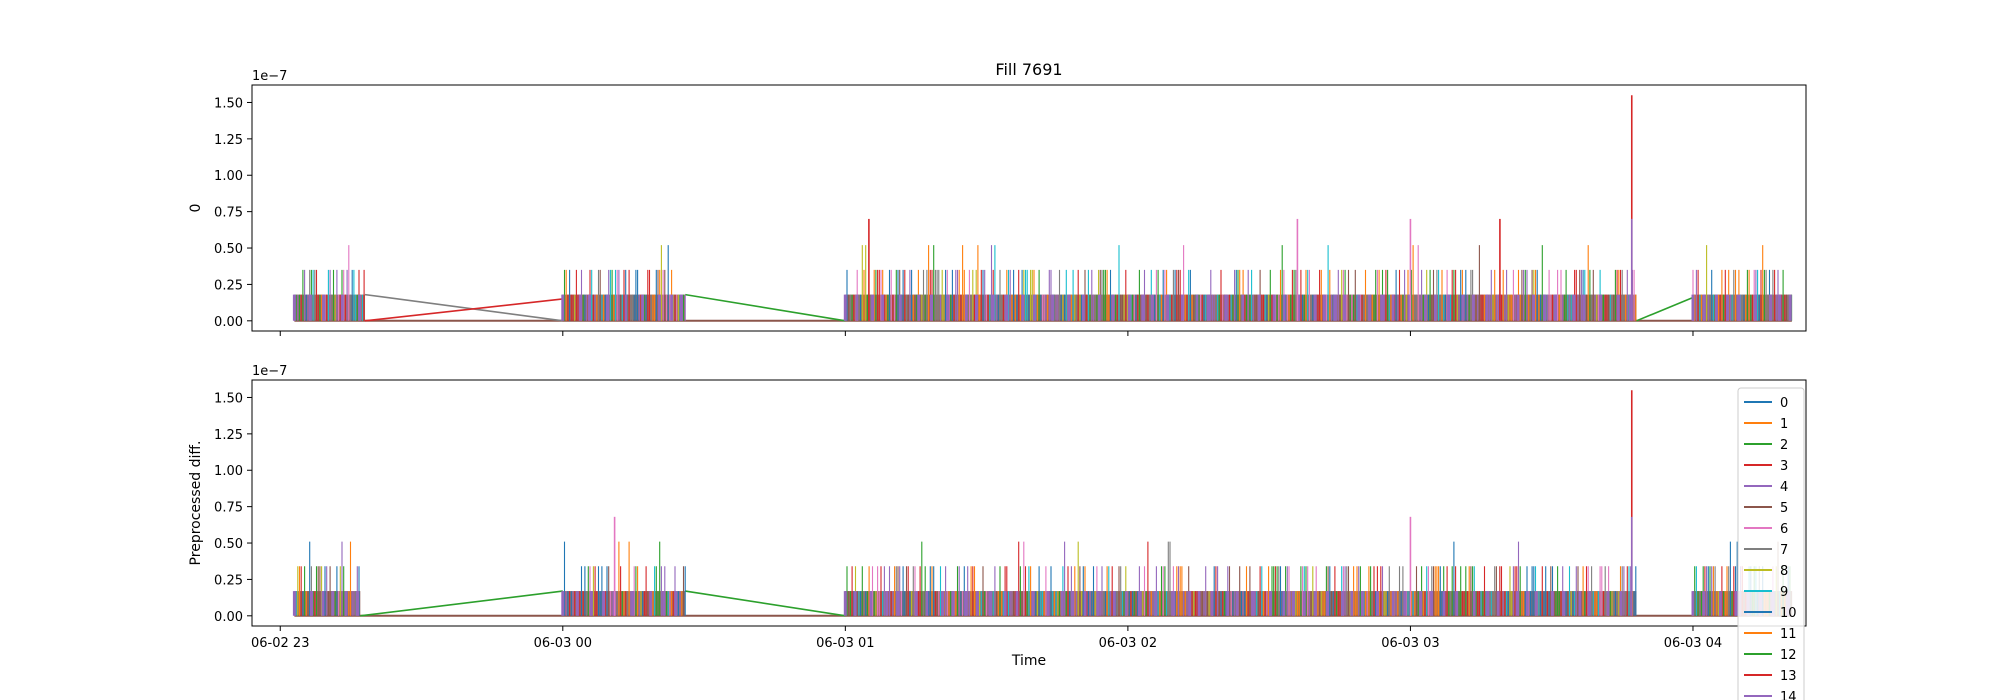  What do you see at coordinates (1766, 466) in the screenshot?
I see `legend-item: 3` at bounding box center [1766, 466].